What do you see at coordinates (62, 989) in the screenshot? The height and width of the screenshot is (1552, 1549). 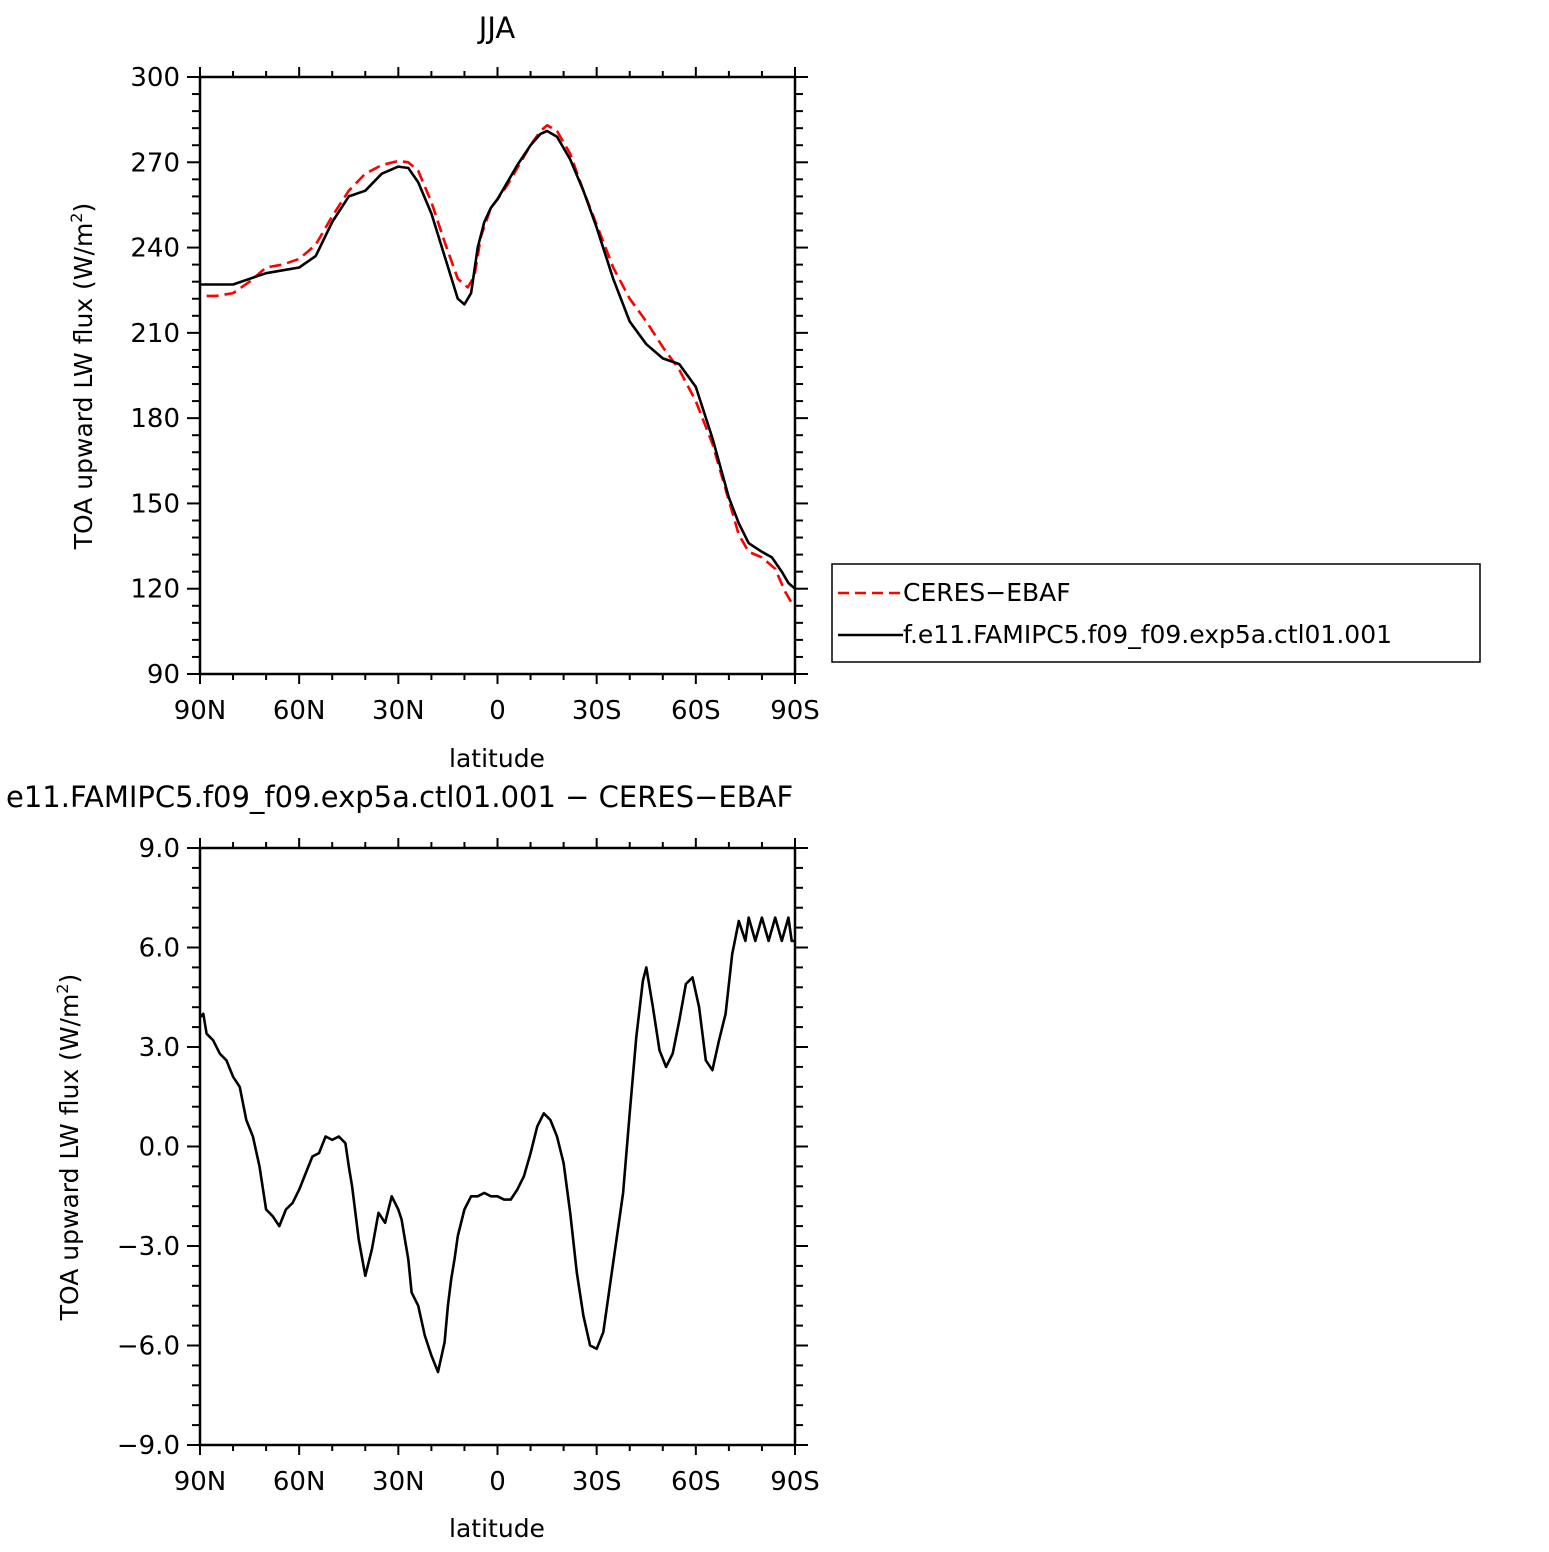 I see `bottom-y-axis-title-sup: 2` at bounding box center [62, 989].